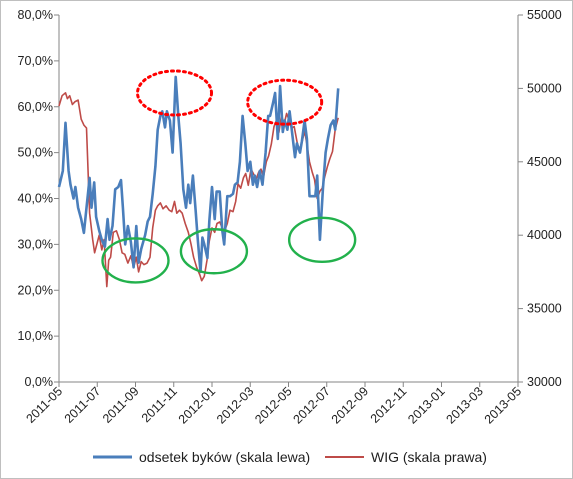  Describe the element at coordinates (544, 382) in the screenshot. I see `y-right-tick-label: 30000` at that location.